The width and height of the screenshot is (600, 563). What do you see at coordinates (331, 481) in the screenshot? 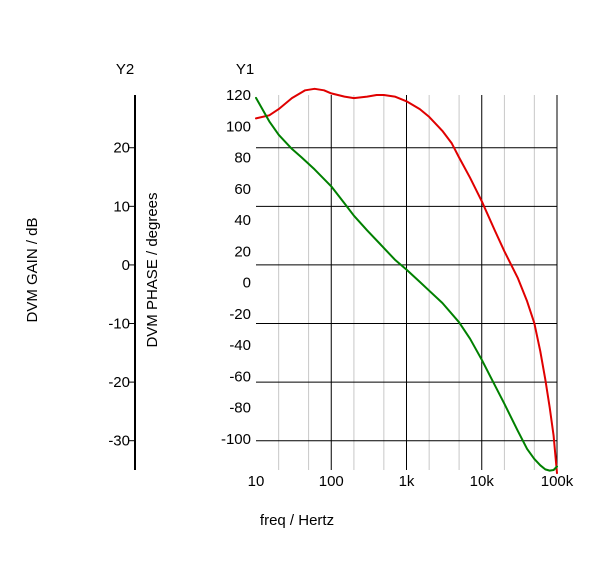
I see `x-tick-label: 100` at bounding box center [331, 481].